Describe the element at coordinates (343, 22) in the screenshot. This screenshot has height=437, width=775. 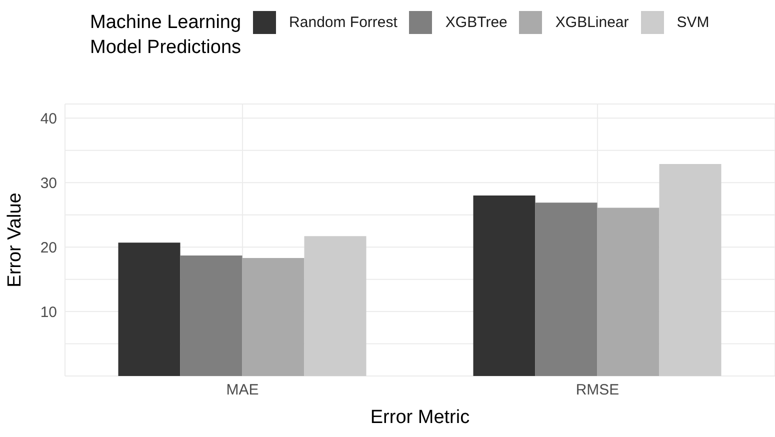
I see `legend-label: Random Forrest` at that location.